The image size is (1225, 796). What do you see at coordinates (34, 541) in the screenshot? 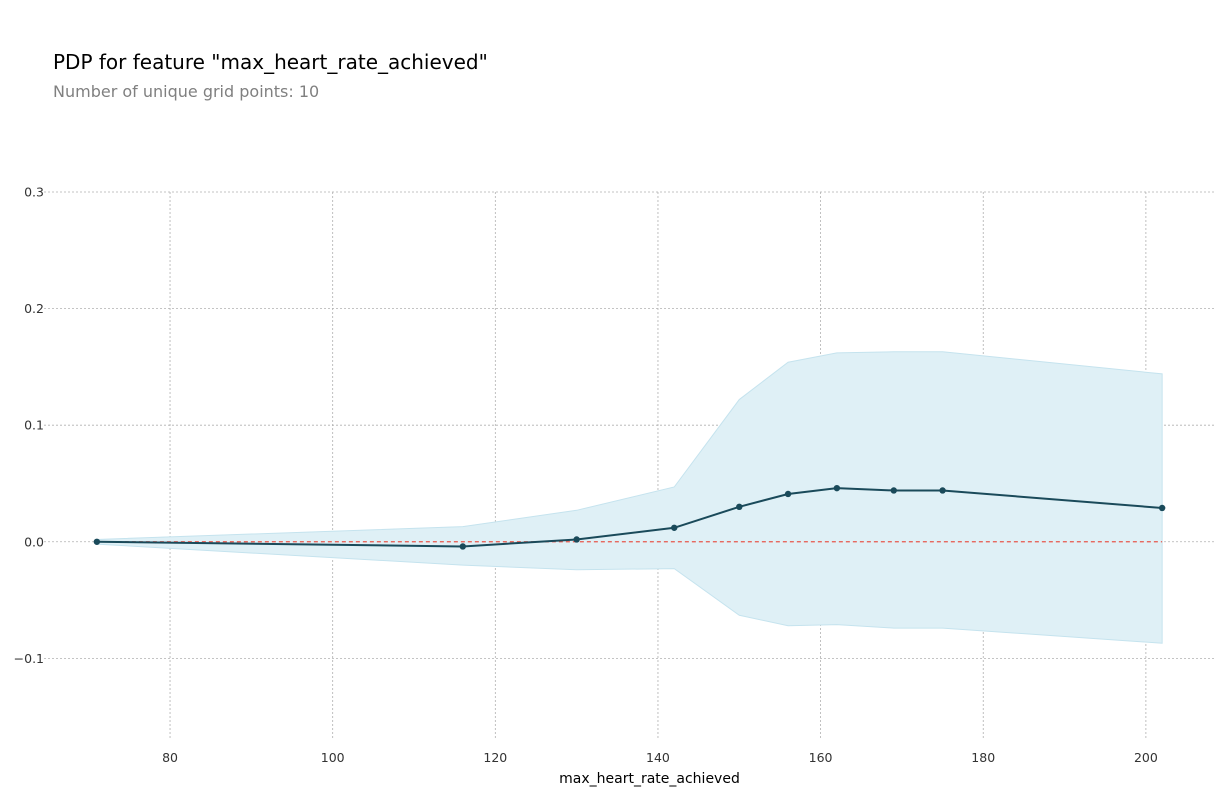
I see `y-tick-label: 0.0` at bounding box center [34, 541].